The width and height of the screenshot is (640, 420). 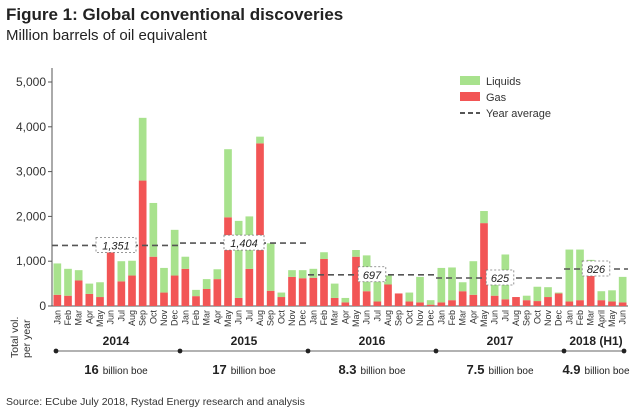 What do you see at coordinates (500, 341) in the screenshot?
I see `year-label: 2017` at bounding box center [500, 341].